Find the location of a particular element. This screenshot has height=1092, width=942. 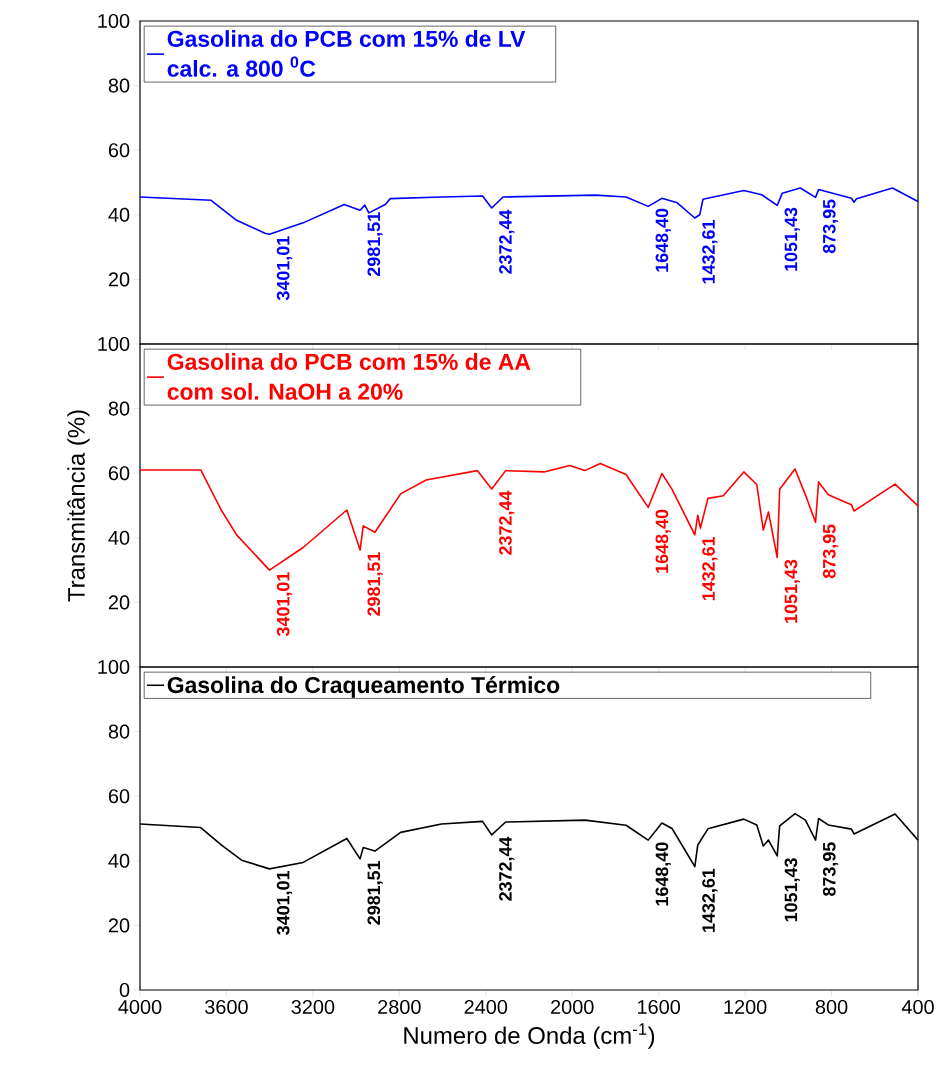

x-tick-label: 3600 is located at coordinates (226, 1007).